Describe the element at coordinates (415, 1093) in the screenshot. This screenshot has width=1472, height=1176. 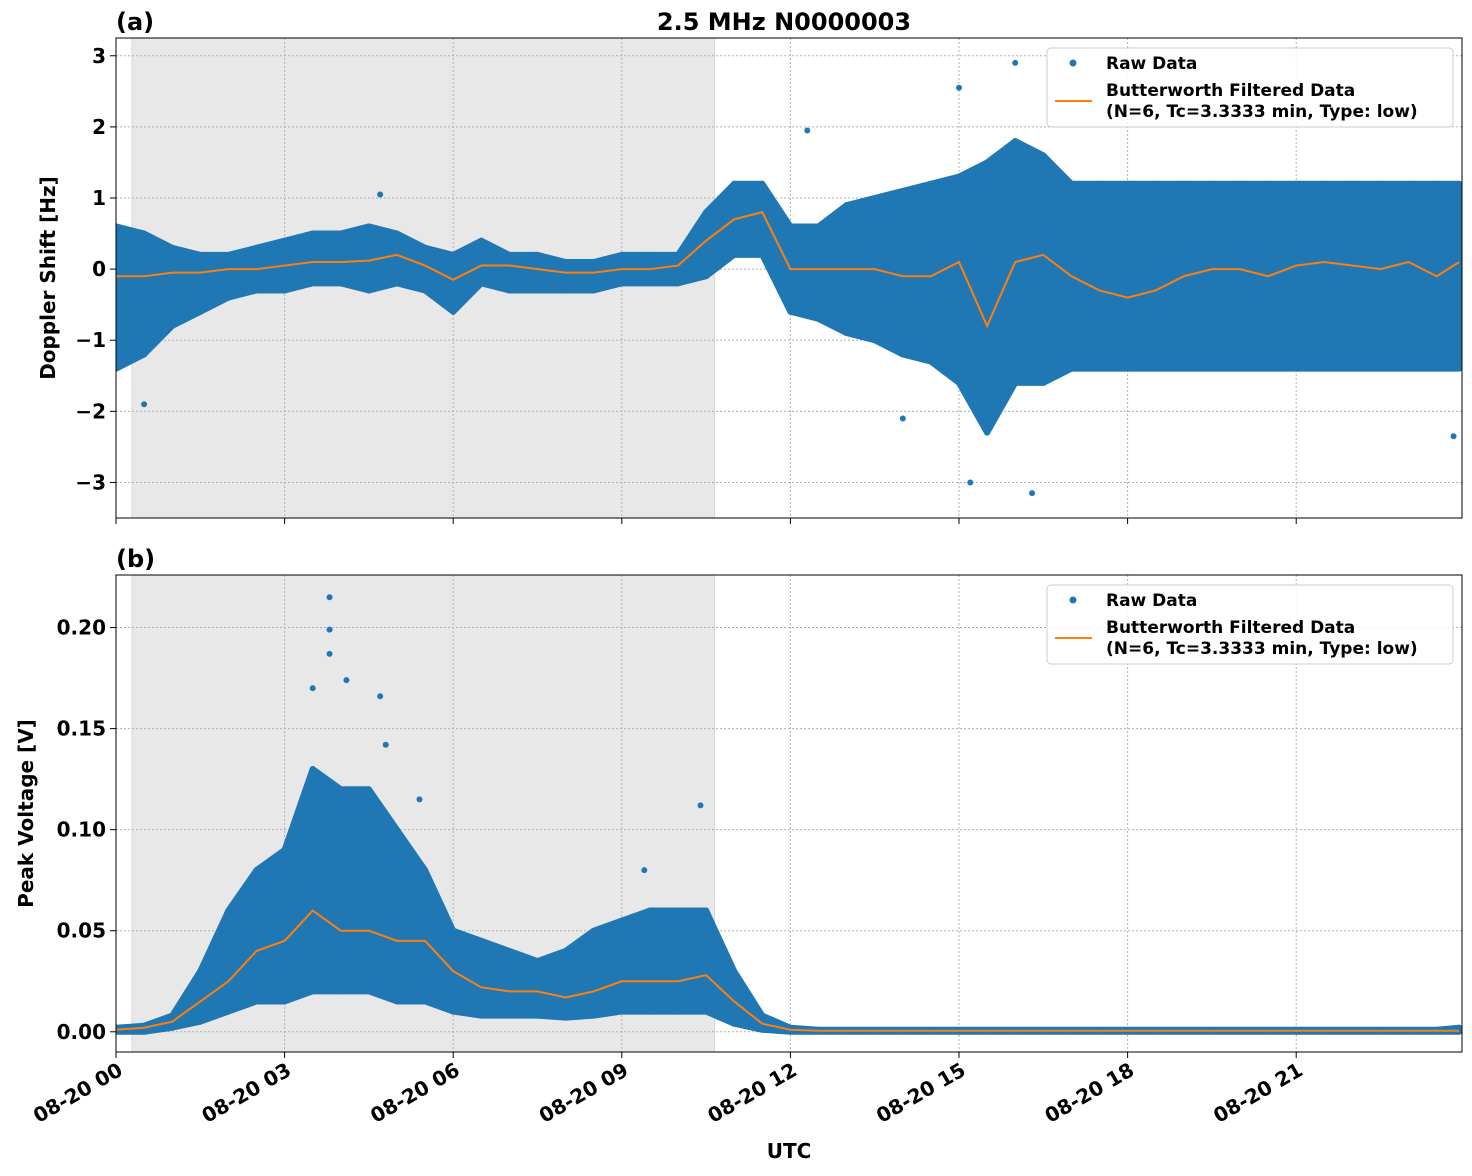
I see `x-tick-label: 08-20 06` at that location.